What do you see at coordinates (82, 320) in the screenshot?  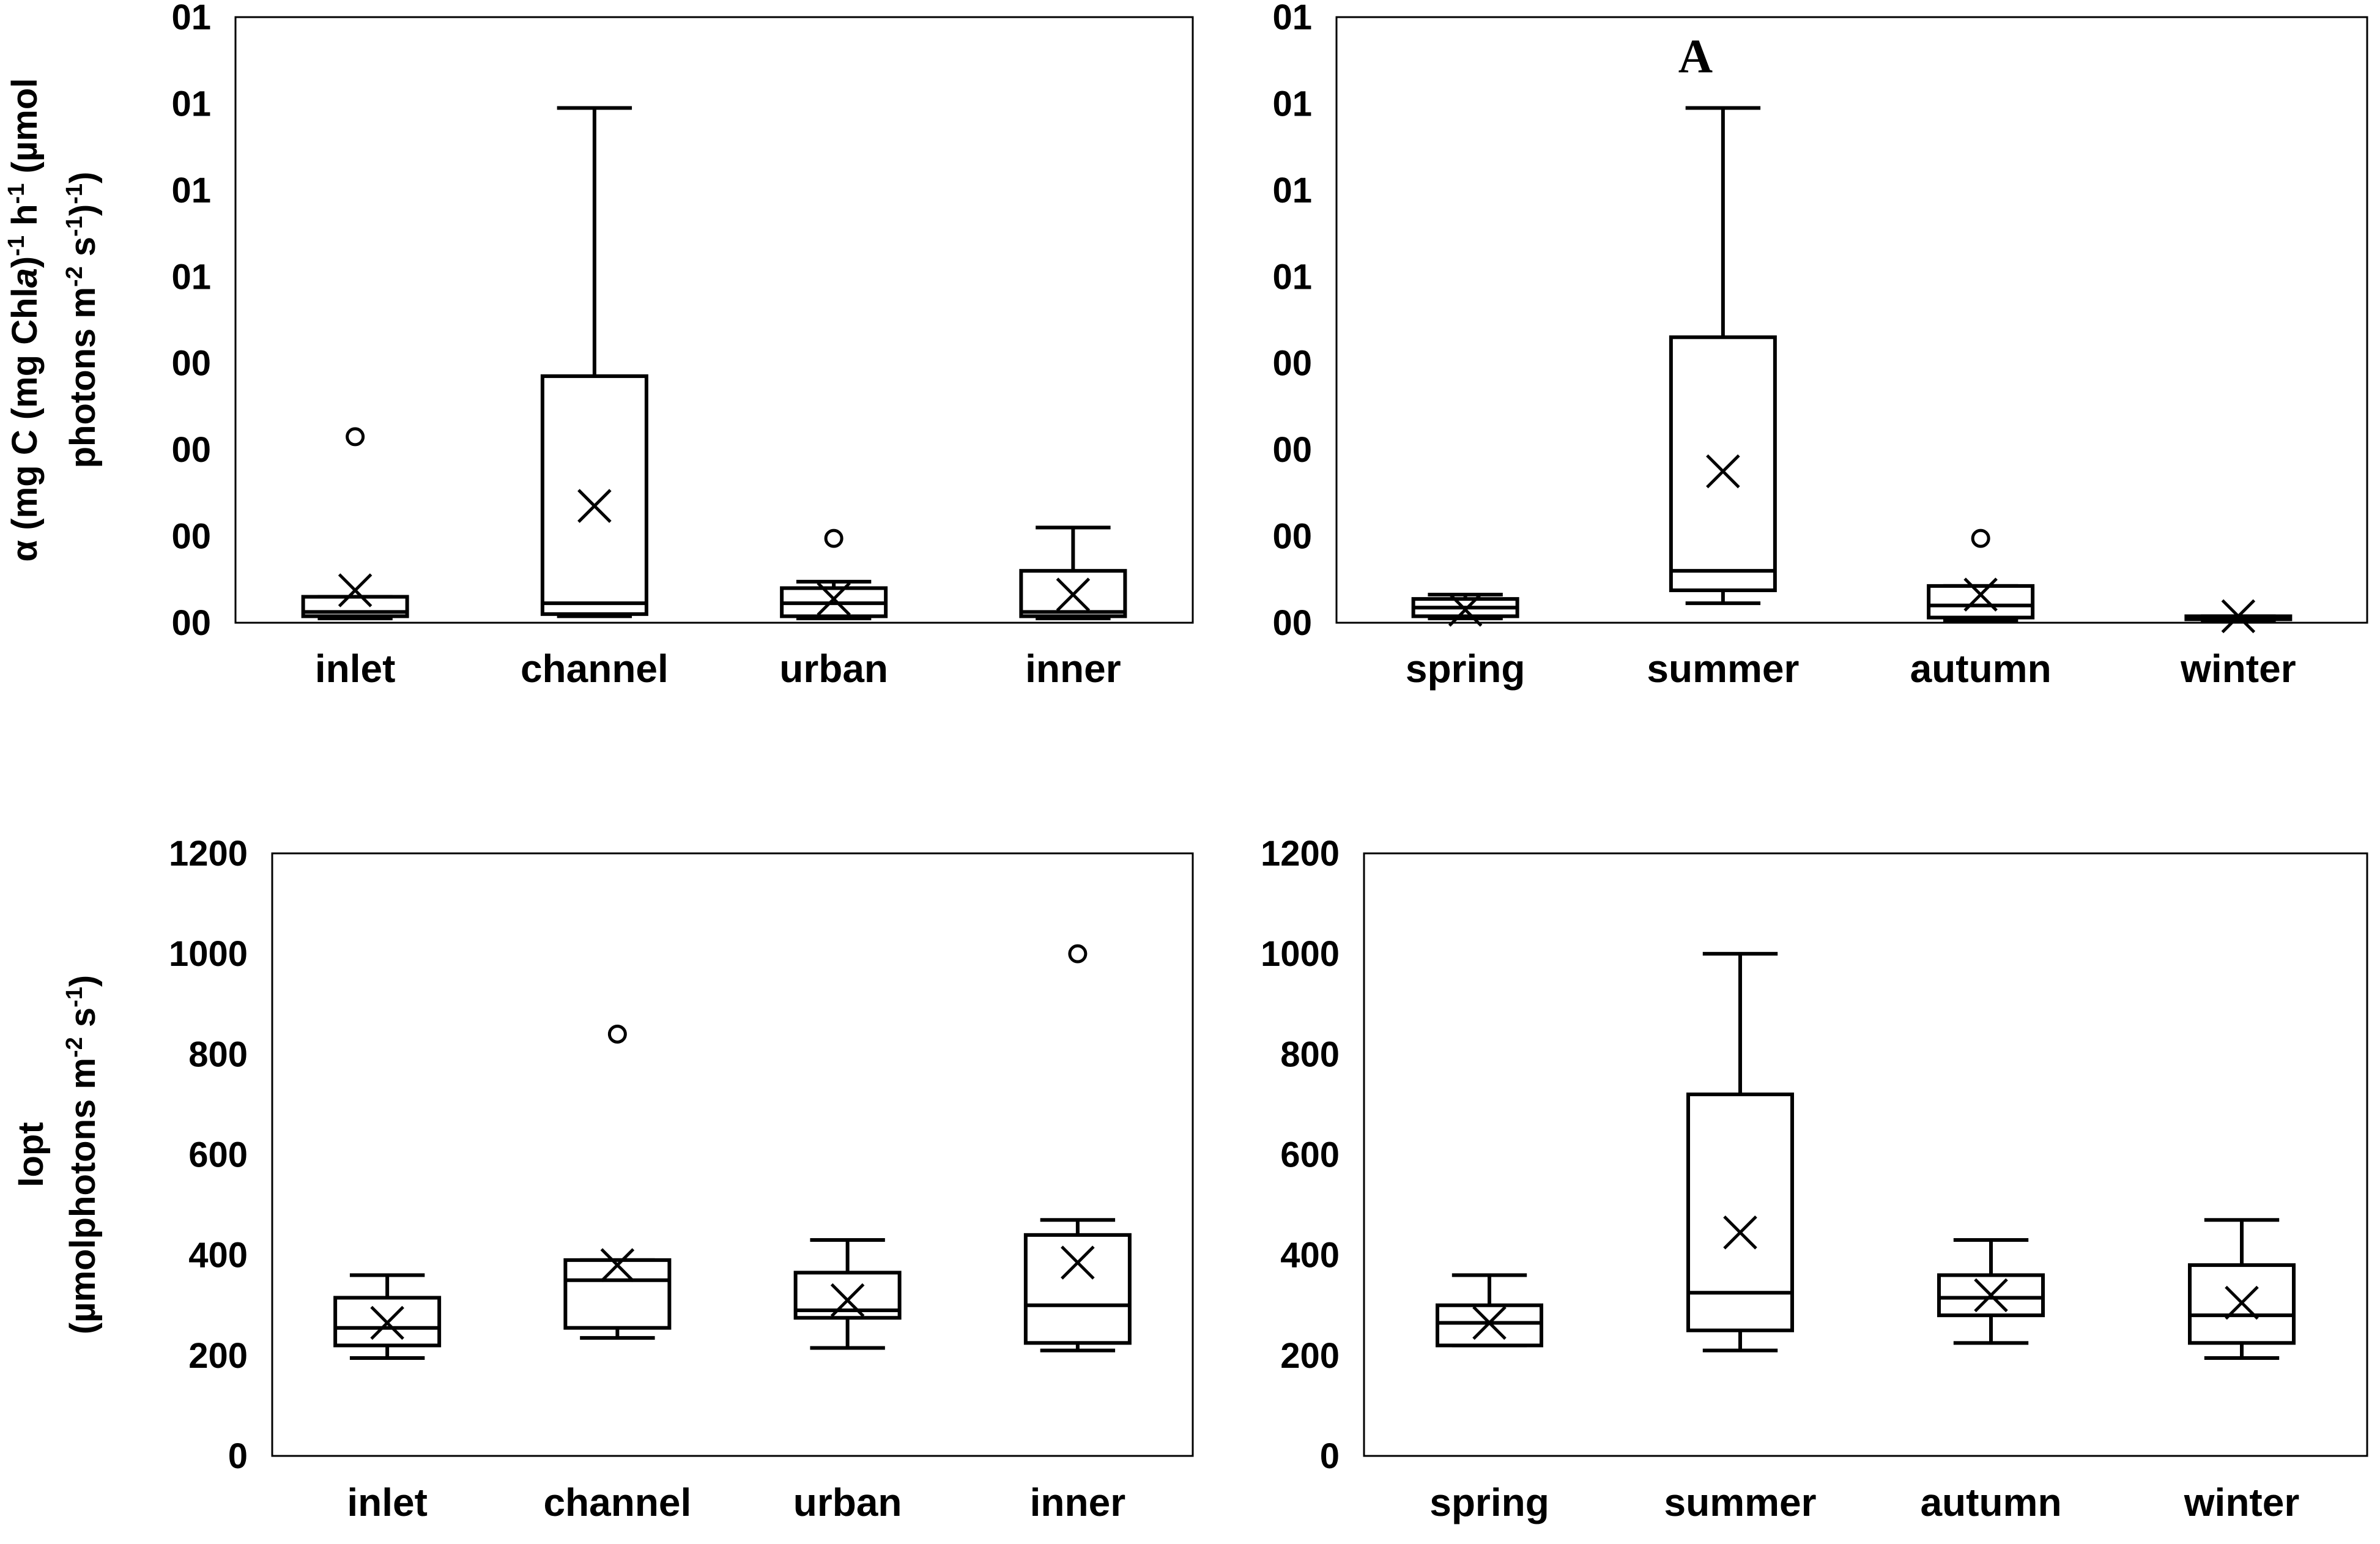 I see `y-axis-label: photons m-2 s-1)-1)` at bounding box center [82, 320].